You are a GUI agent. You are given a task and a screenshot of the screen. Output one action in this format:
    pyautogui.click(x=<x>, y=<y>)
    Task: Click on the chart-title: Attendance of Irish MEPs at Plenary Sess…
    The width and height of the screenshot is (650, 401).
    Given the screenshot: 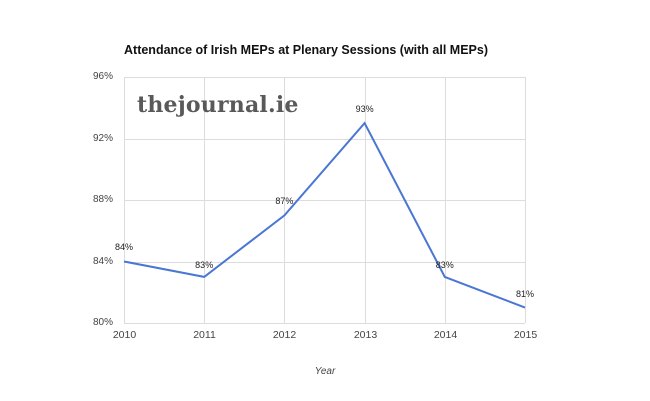 What is the action you would take?
    pyautogui.click(x=306, y=50)
    